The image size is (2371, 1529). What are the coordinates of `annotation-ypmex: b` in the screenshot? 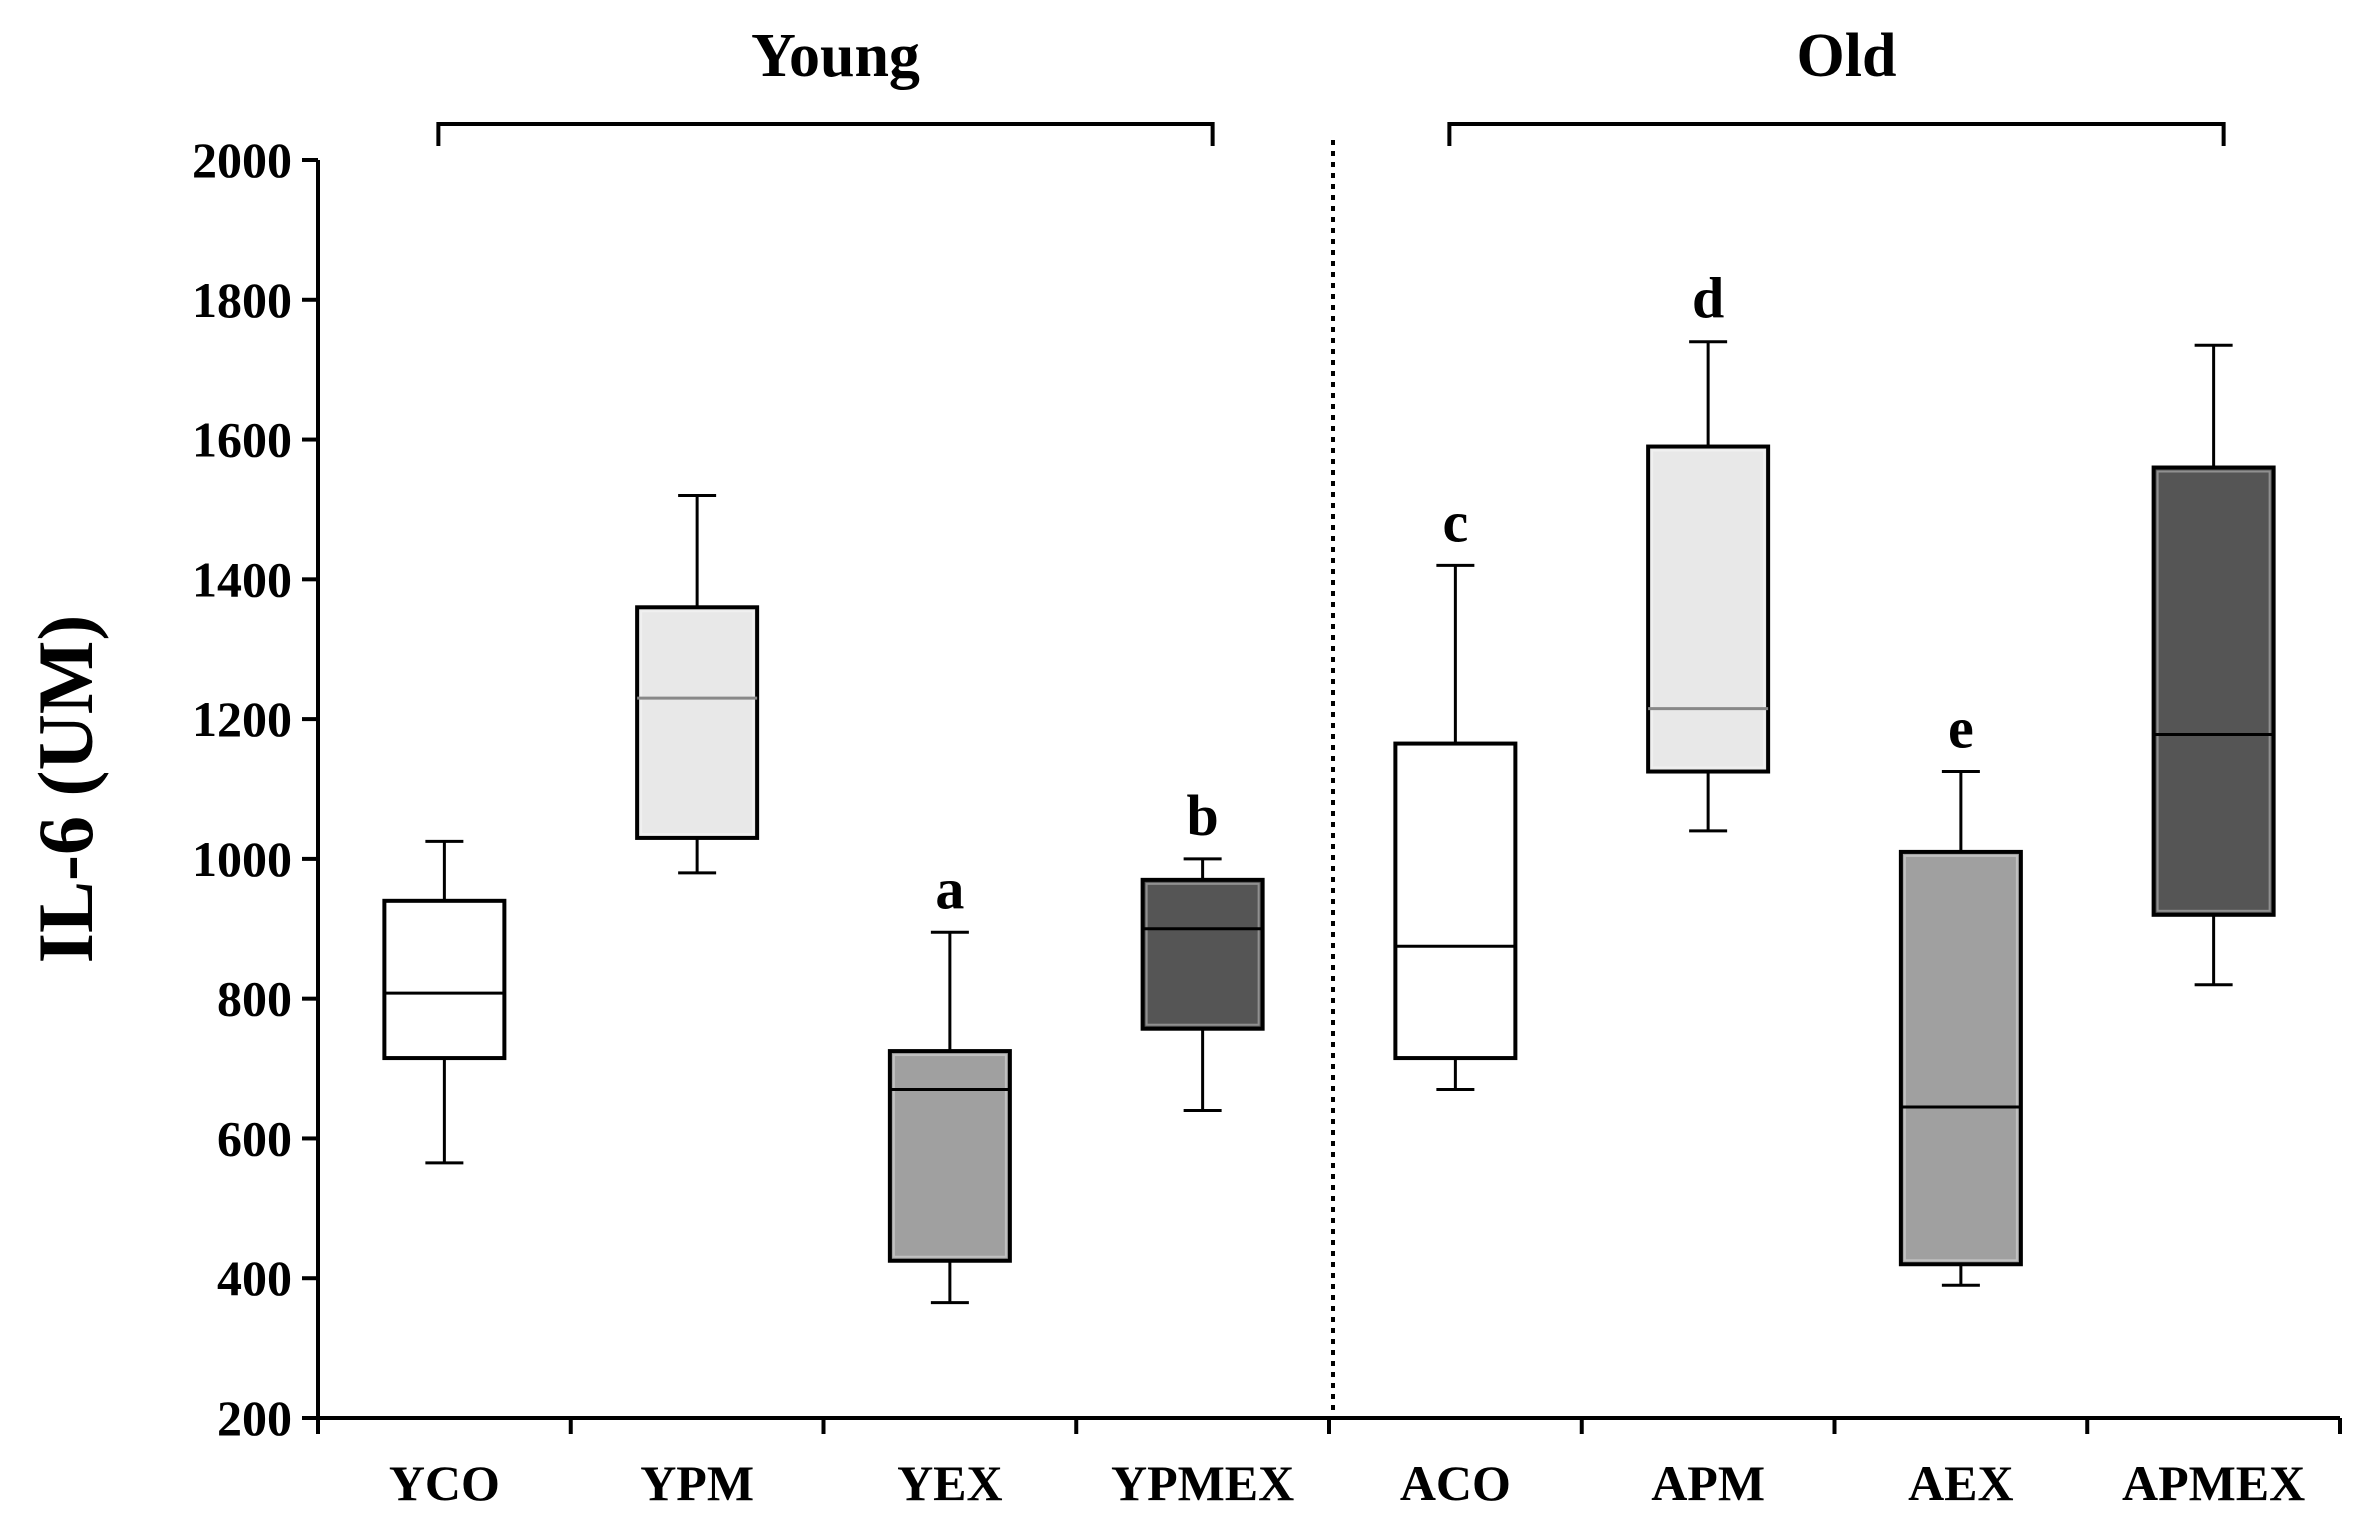 It's located at (1202, 815).